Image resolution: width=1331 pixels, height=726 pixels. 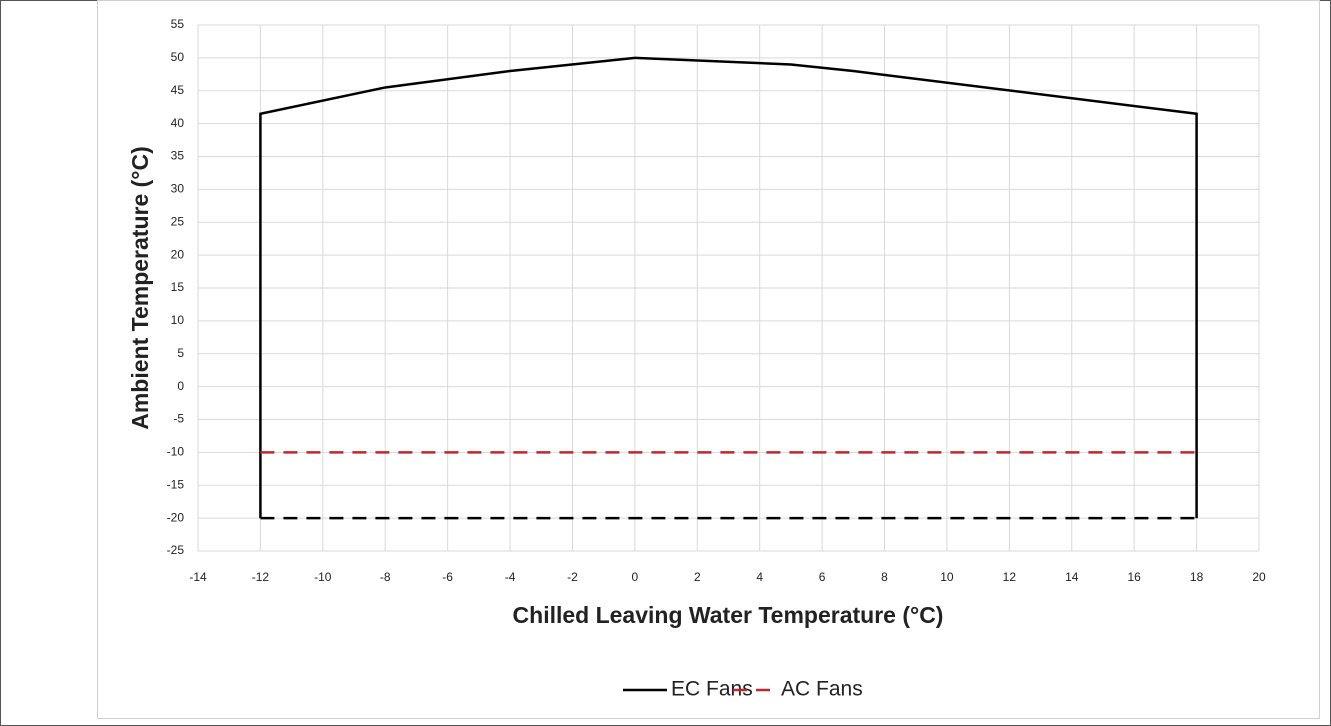 What do you see at coordinates (178, 221) in the screenshot?
I see `y-tick-label: 25` at bounding box center [178, 221].